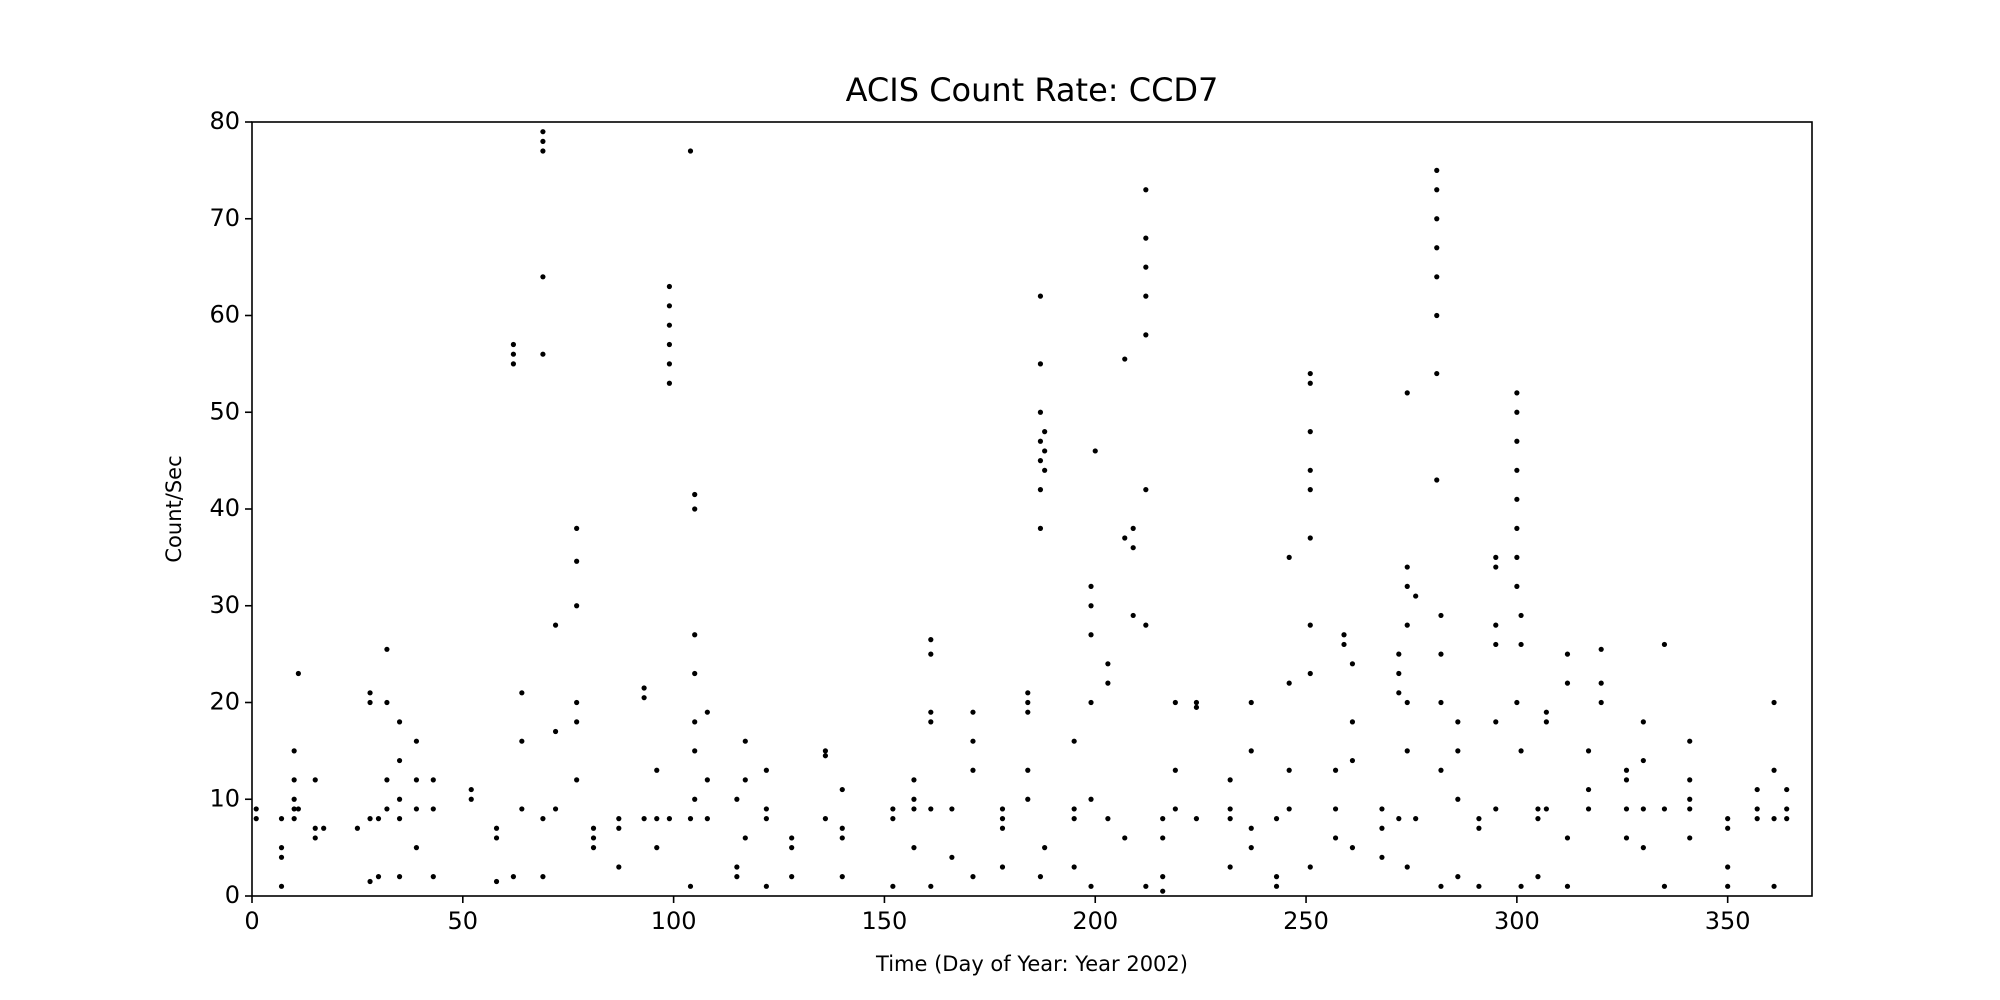 The image size is (2000, 1000). Describe the element at coordinates (232, 895) in the screenshot. I see `y-tick-label: 0` at that location.